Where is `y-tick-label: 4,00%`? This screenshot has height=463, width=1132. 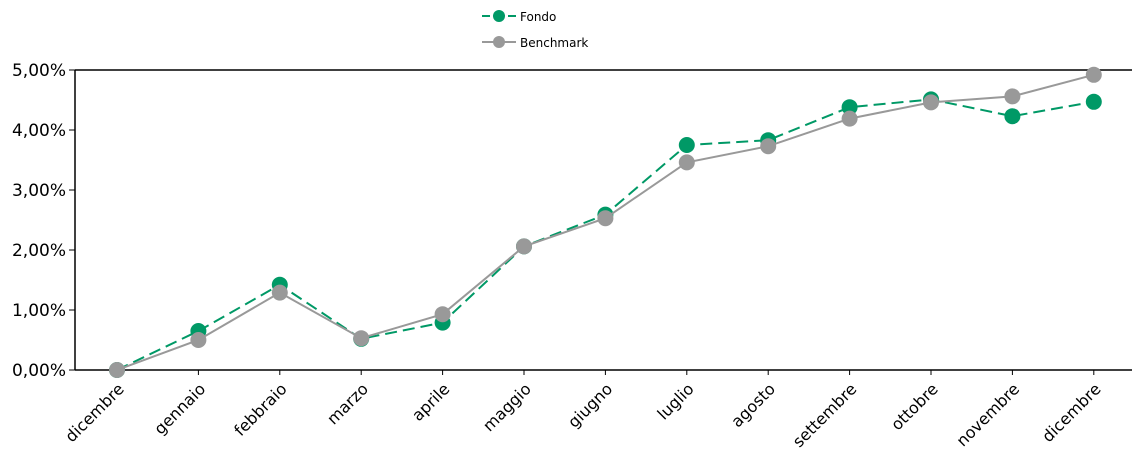 y-tick-label: 4,00% is located at coordinates (39, 131).